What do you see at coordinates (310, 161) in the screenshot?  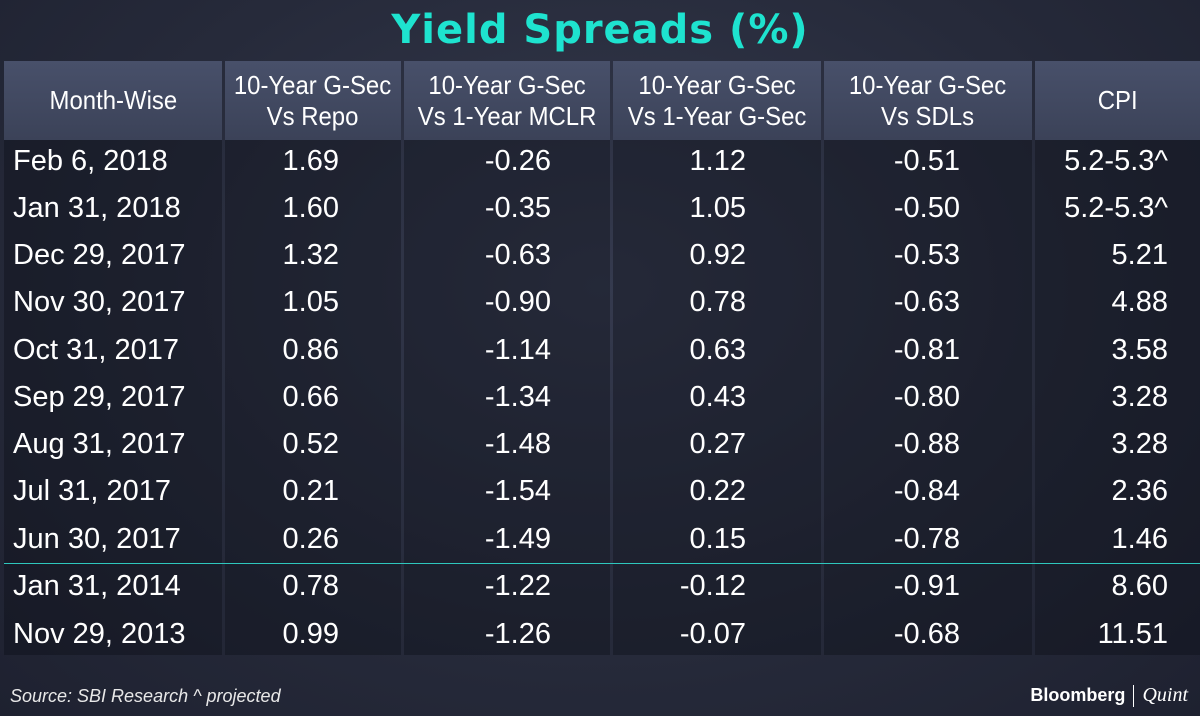 I see `table-cell: 1.69` at bounding box center [310, 161].